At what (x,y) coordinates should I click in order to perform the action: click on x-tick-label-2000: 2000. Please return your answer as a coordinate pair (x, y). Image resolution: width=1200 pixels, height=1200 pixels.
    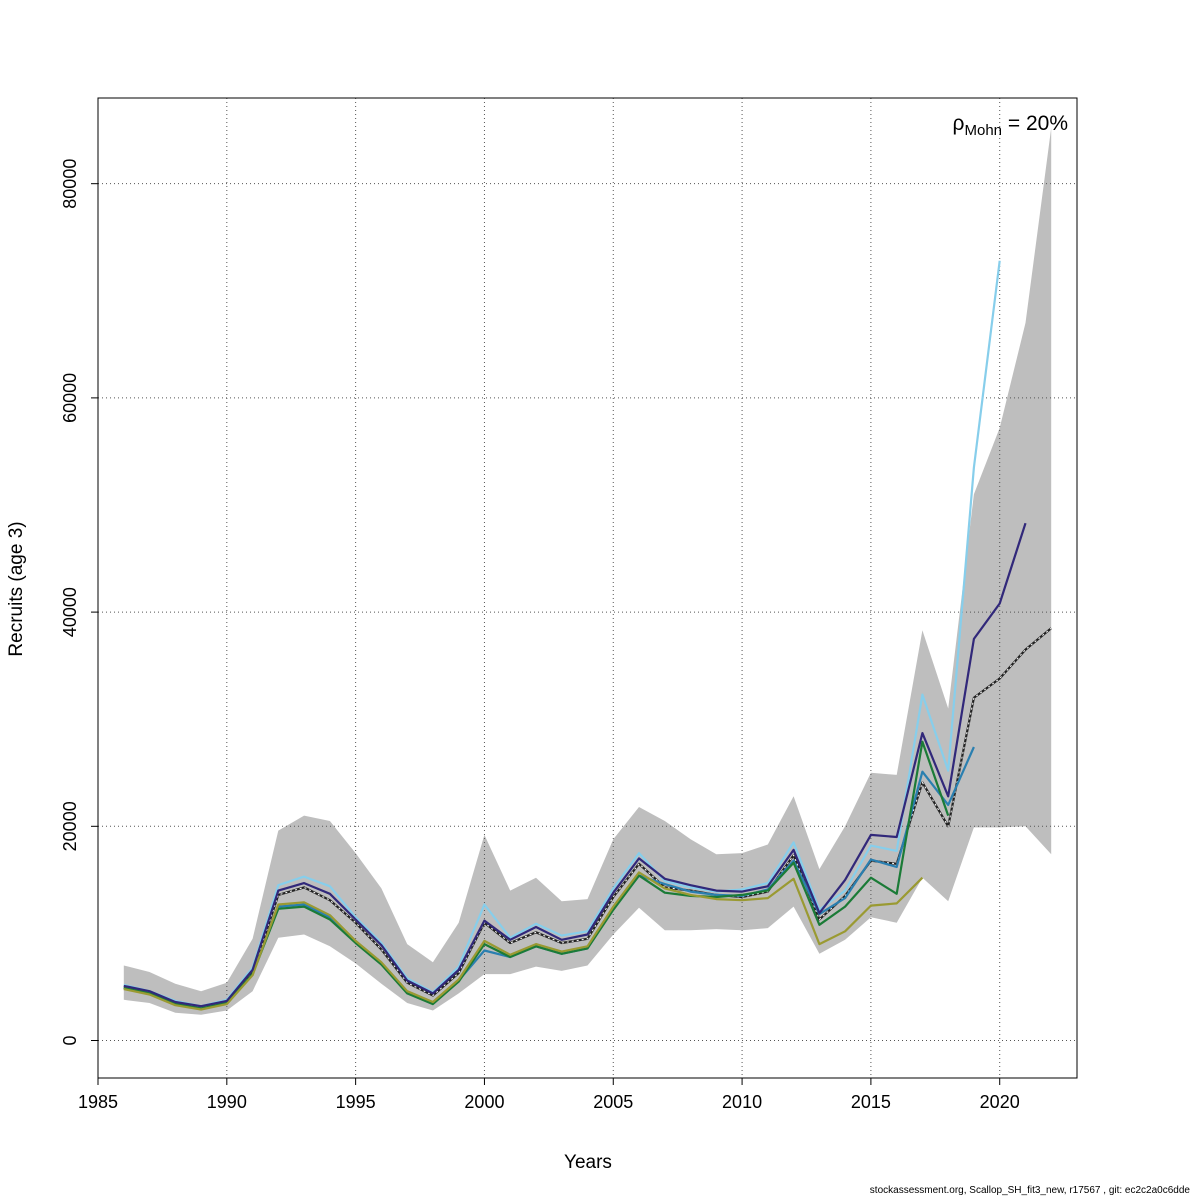
    Looking at the image, I should click on (484, 1102).